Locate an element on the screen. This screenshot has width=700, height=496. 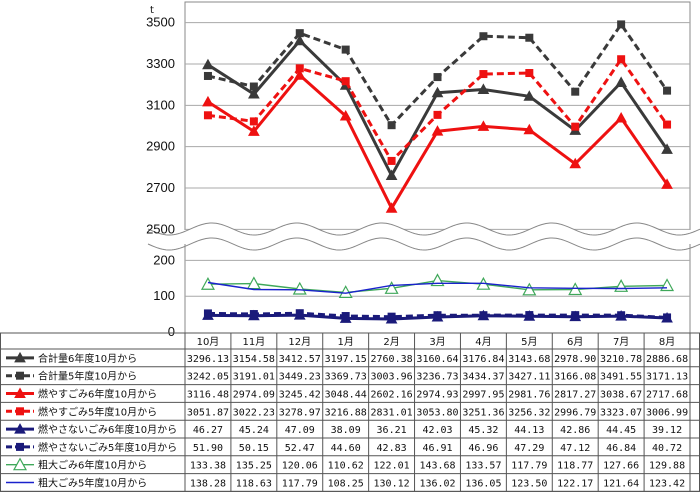
table-cell: 127.66 is located at coordinates (621, 466).